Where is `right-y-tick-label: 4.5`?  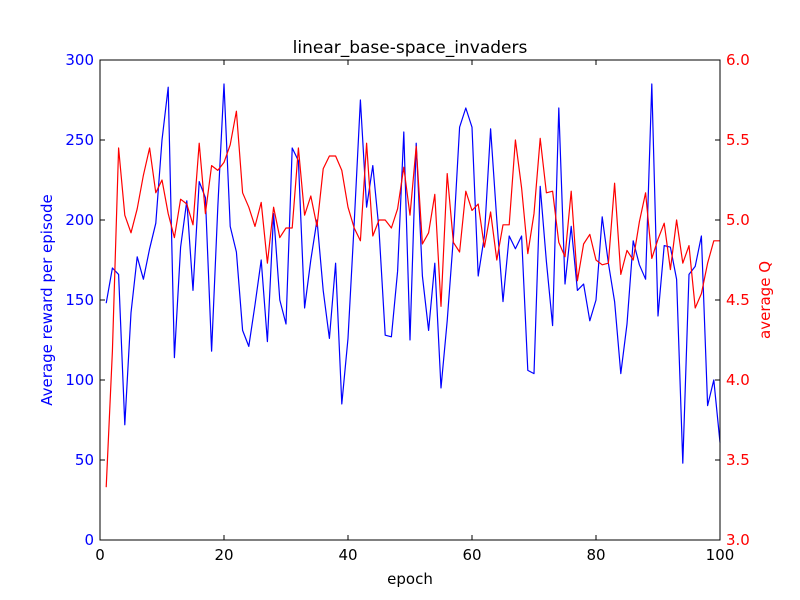
right-y-tick-label: 4.5 is located at coordinates (738, 300).